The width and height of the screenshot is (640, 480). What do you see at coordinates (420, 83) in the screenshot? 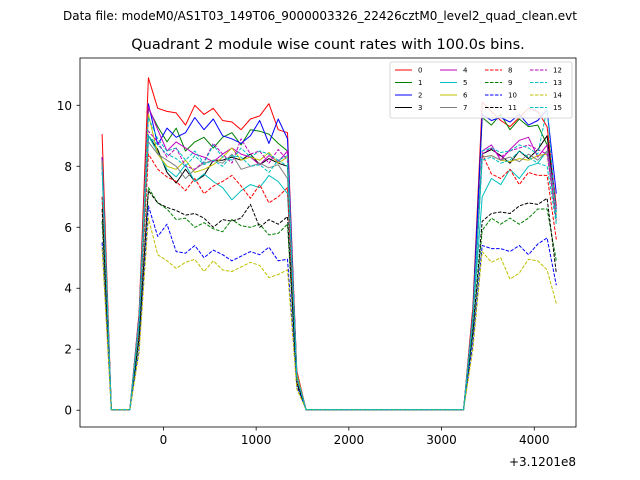
I see `legend-label-1: 1` at bounding box center [420, 83].